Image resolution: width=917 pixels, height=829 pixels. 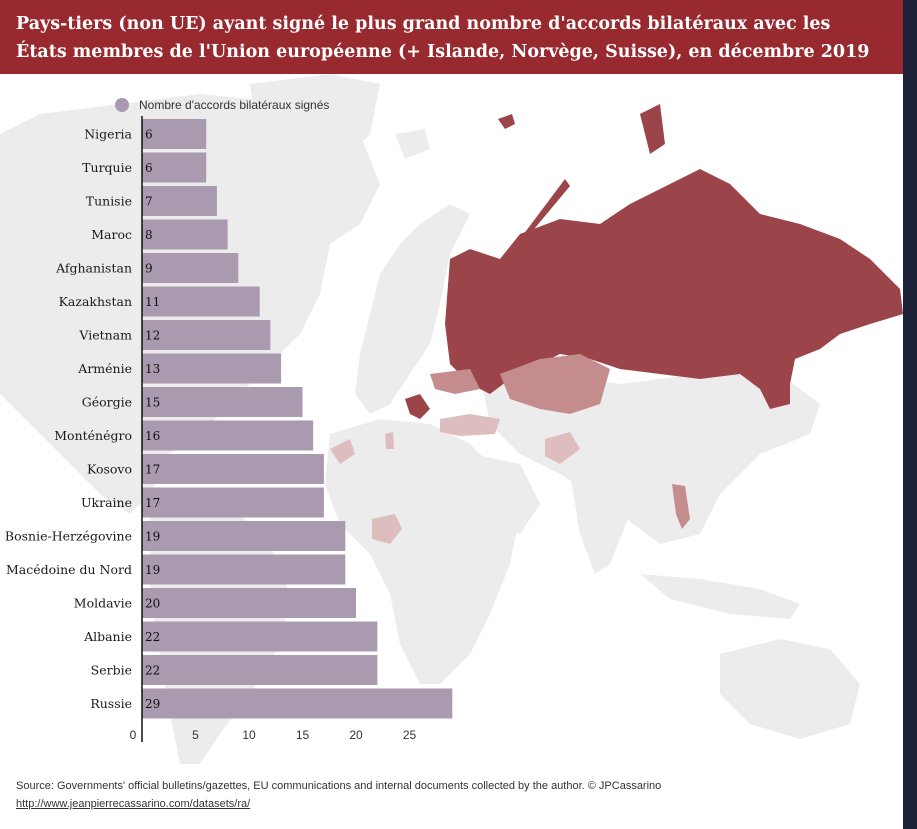 I want to click on category-label: Serbie, so click(x=111, y=670).